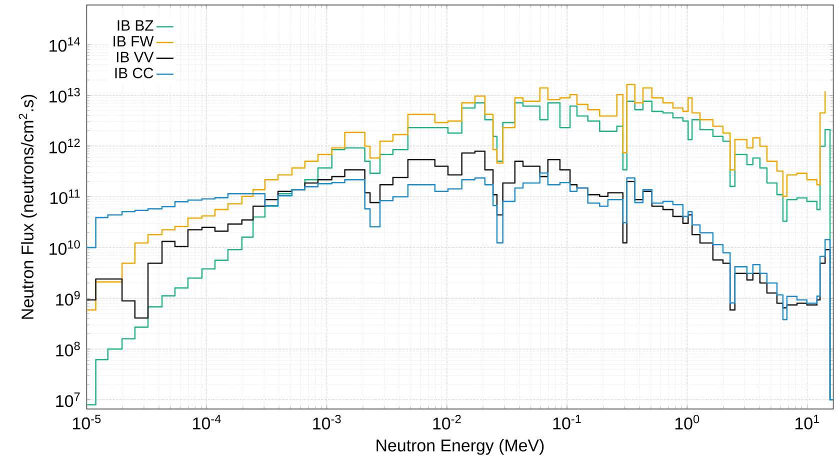 The height and width of the screenshot is (468, 836). I want to click on y-tick-label: 10$^{14}$, so click(65, 44).